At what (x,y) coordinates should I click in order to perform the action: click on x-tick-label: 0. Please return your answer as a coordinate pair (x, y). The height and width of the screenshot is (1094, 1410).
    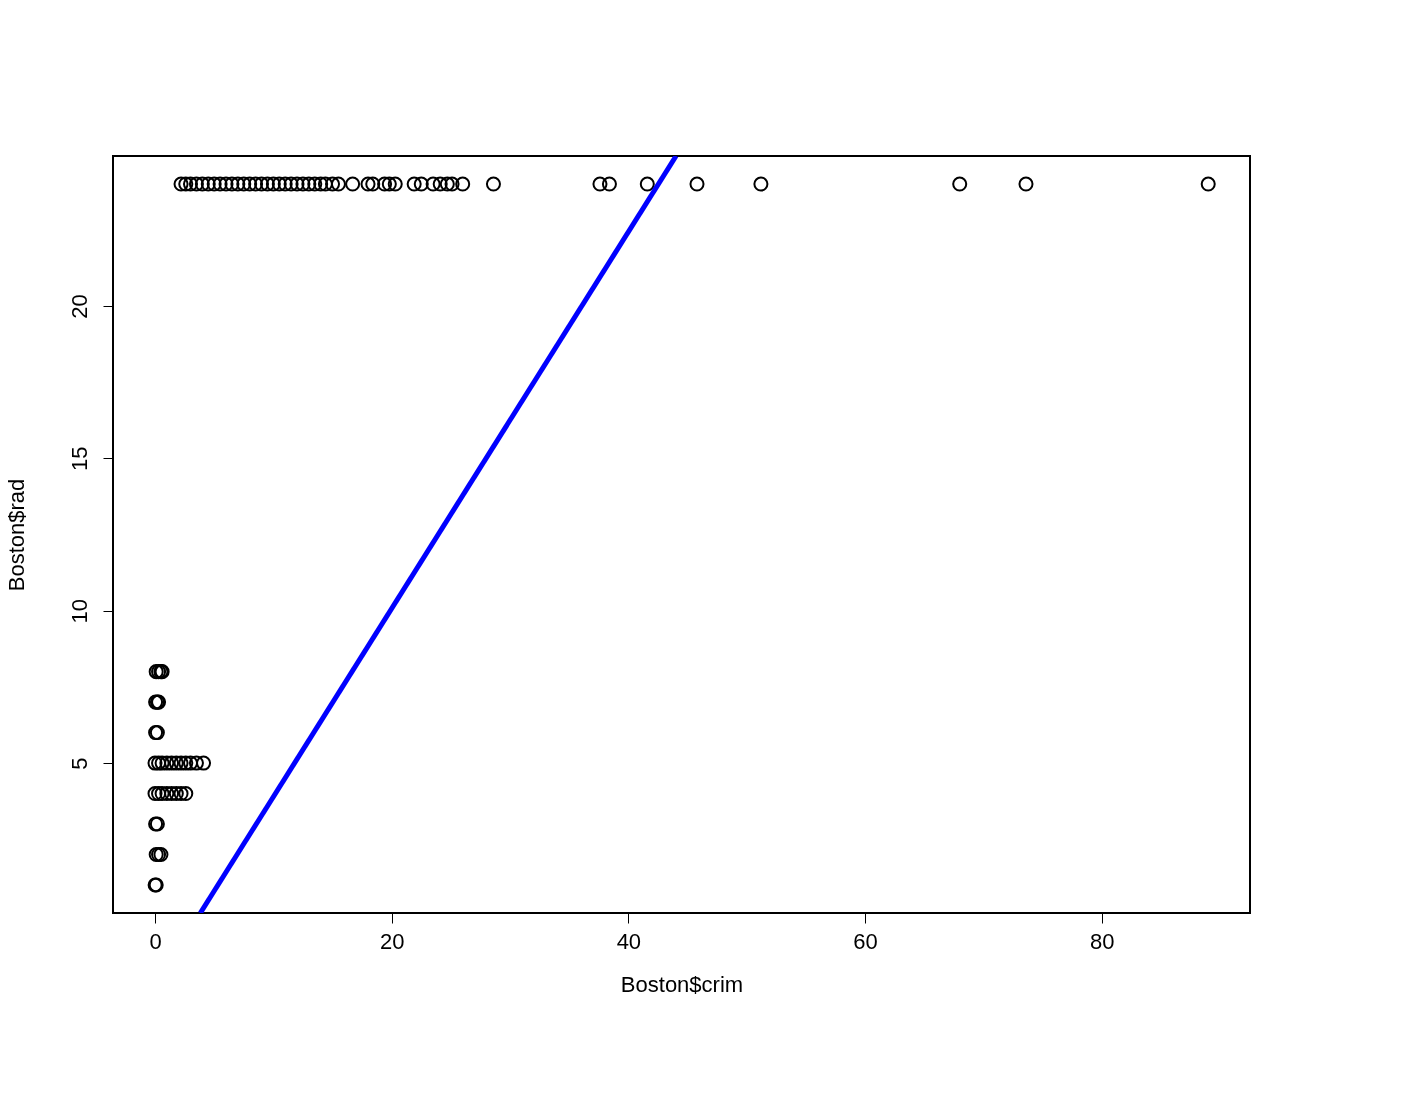
    Looking at the image, I should click on (155, 941).